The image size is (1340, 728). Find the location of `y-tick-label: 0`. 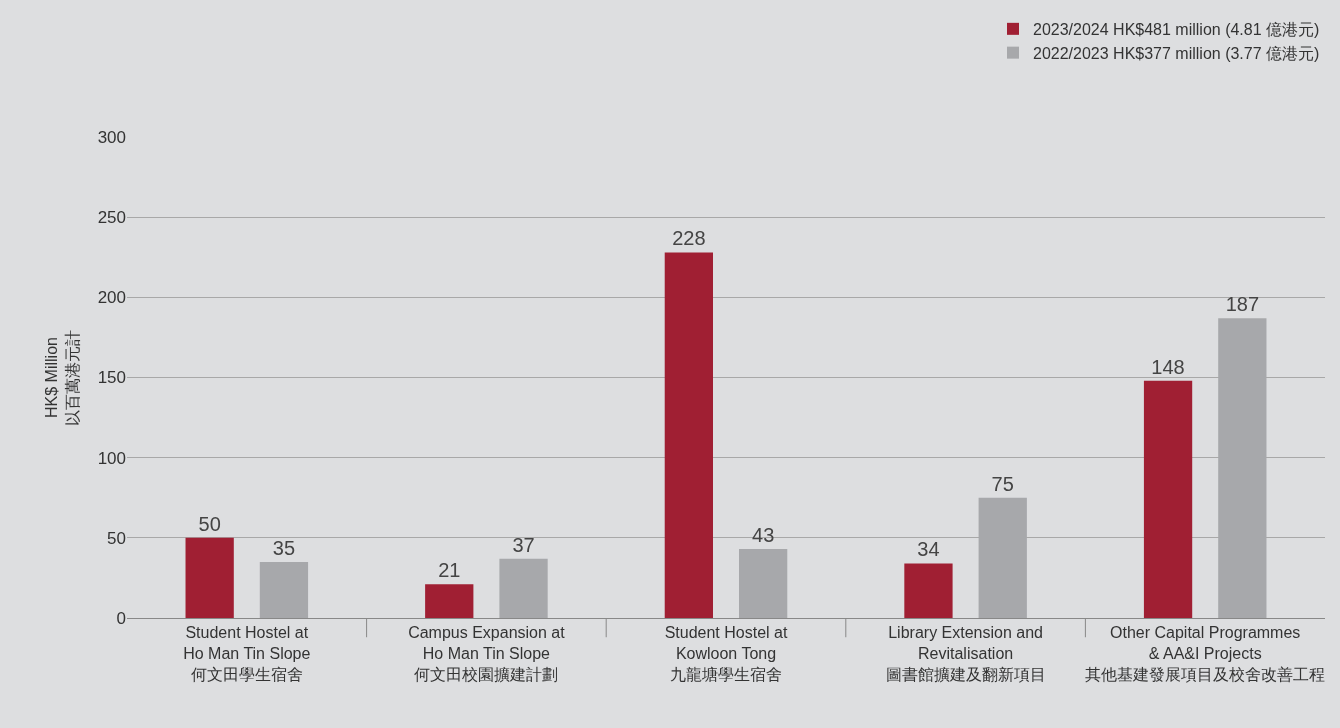

y-tick-label: 0 is located at coordinates (121, 618).